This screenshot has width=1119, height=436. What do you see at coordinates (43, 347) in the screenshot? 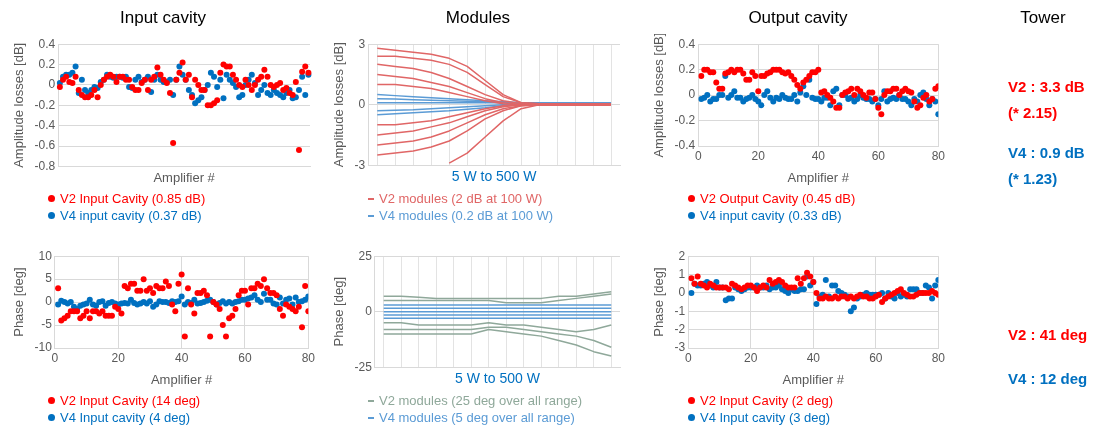
I see `y-tick-label: -10` at bounding box center [43, 347].